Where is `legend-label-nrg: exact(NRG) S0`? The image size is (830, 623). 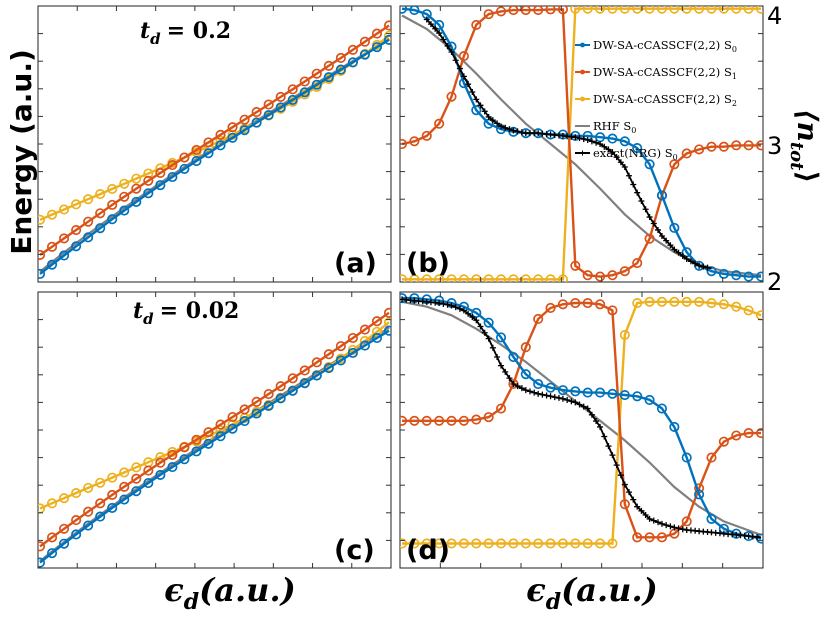 legend-label-nrg: exact(NRG) S0 is located at coordinates (635, 154).